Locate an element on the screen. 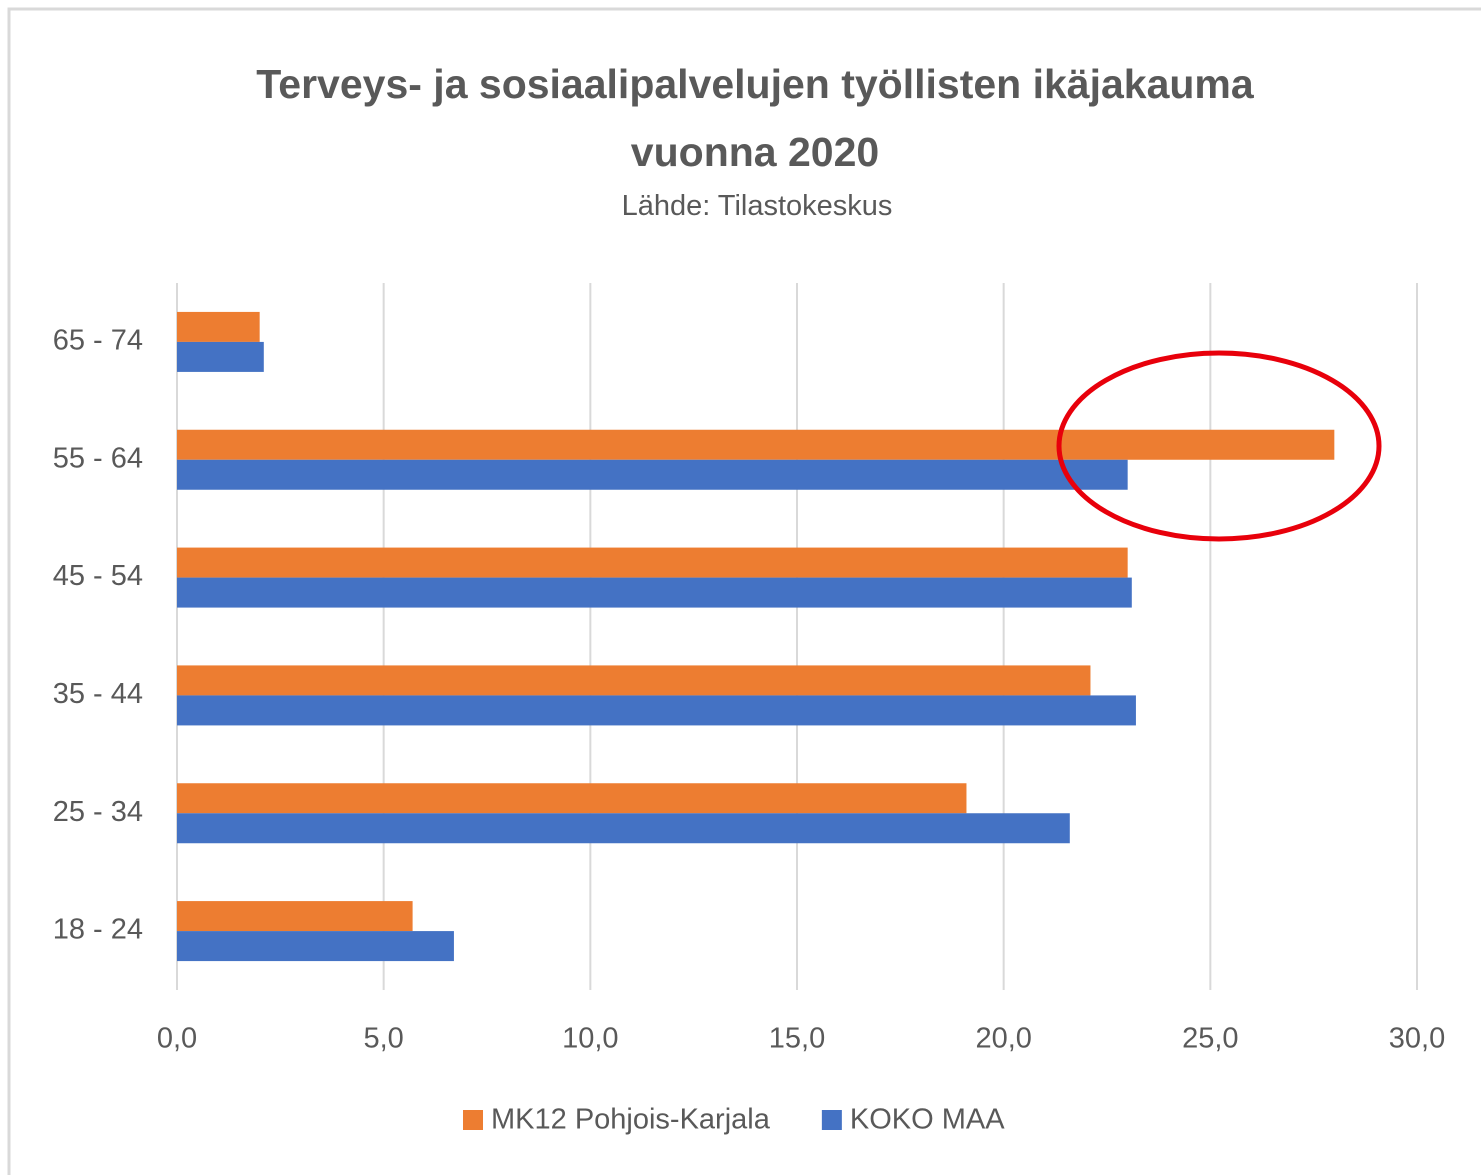  y-tick-label: 55 - 64 is located at coordinates (98, 458).